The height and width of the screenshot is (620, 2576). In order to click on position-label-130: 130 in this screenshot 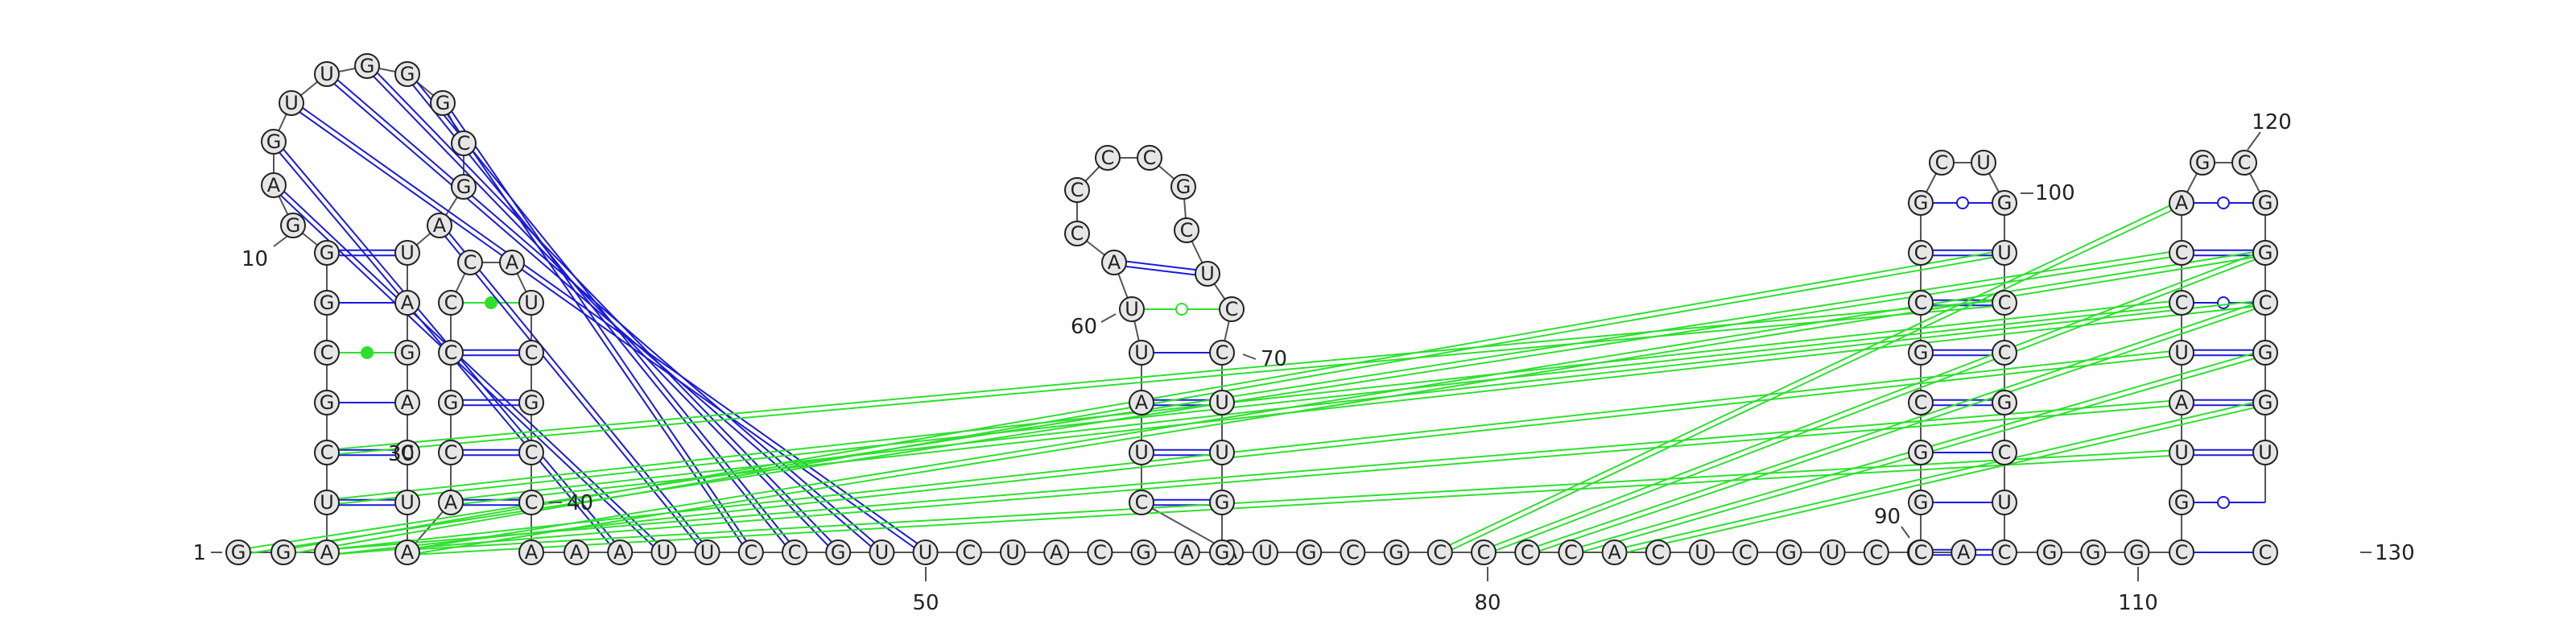, I will do `click(2387, 553)`.